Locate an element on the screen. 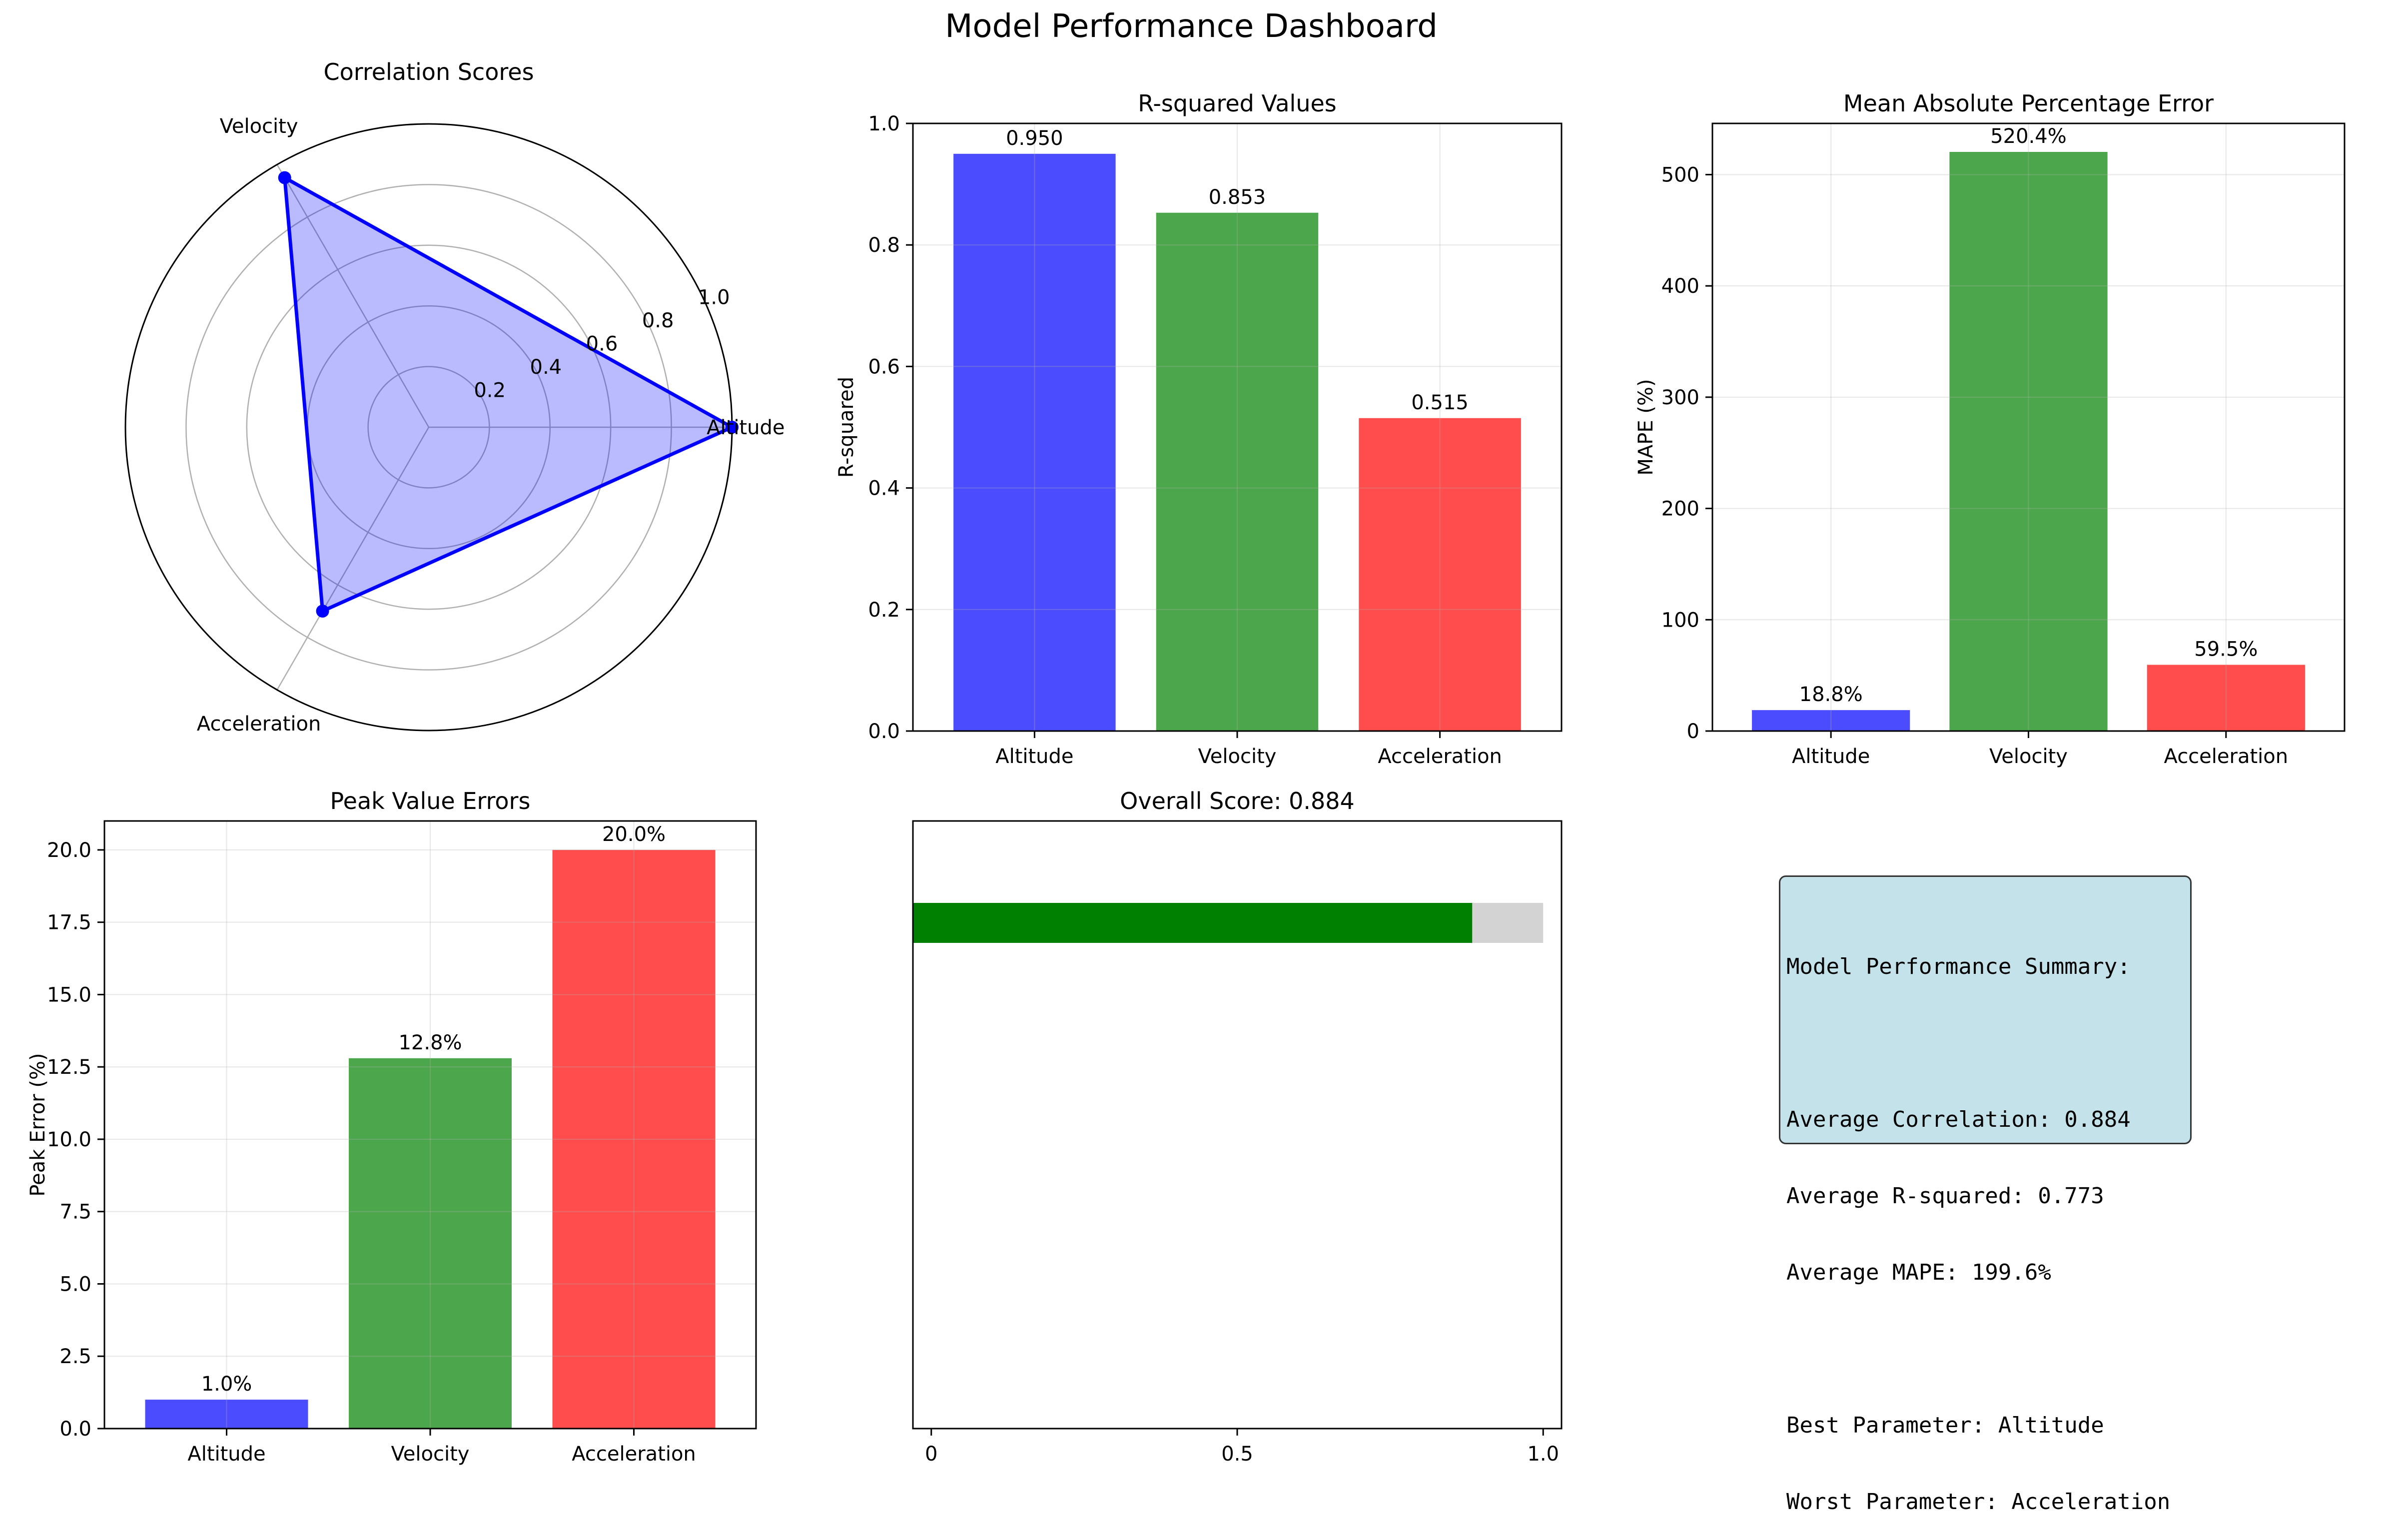  summary-line: Model Performance Summary: is located at coordinates (1958, 966).